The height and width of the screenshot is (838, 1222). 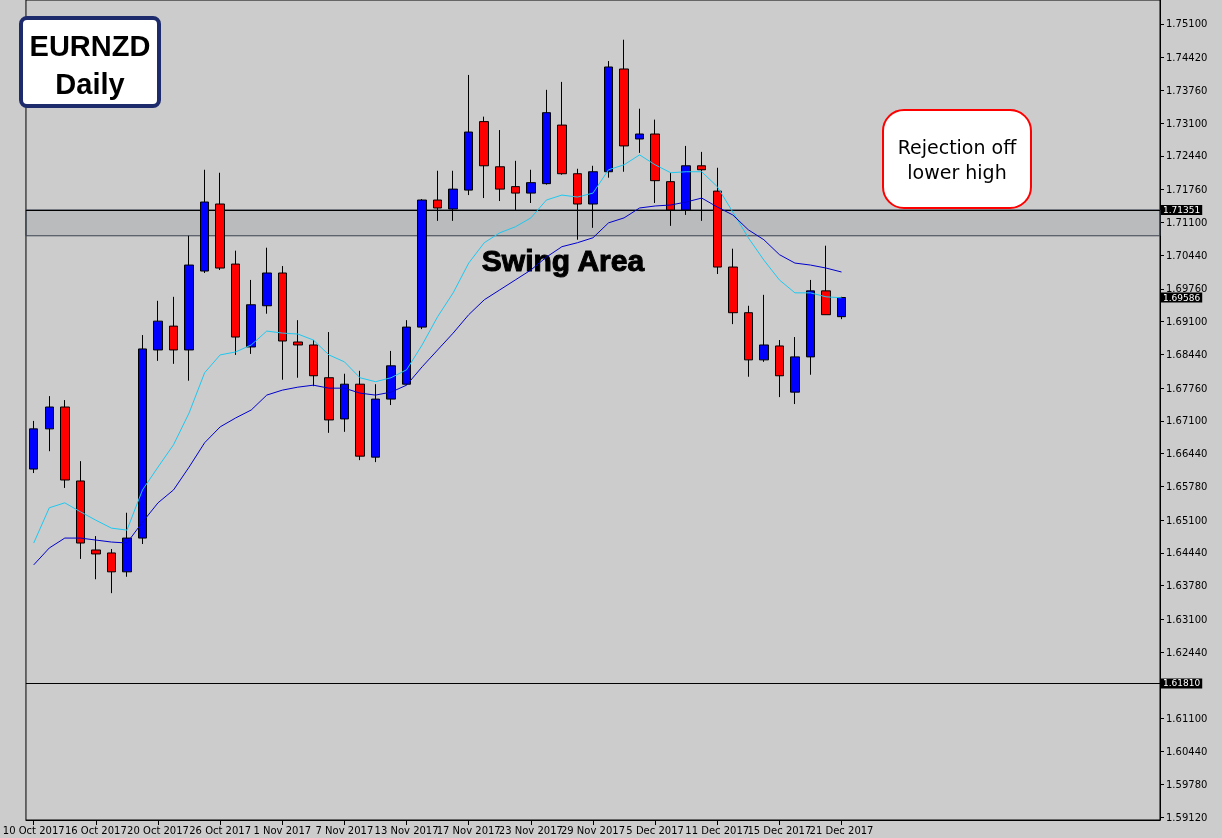 I want to click on x-tick-label: 13 Nov 2017, so click(x=406, y=830).